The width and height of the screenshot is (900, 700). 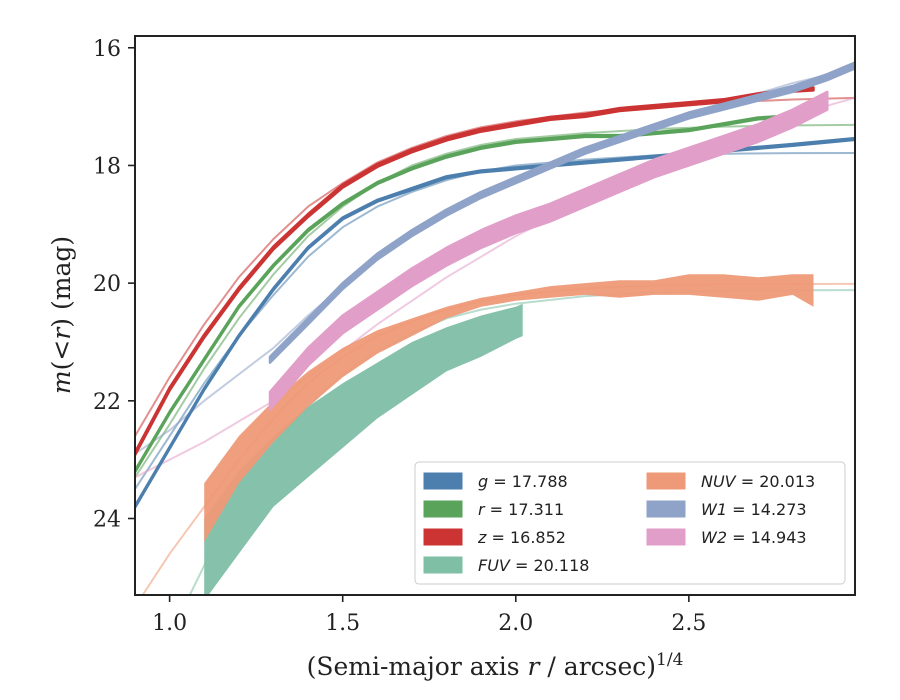 I want to click on x-tick-label: 1.0, so click(x=169, y=623).